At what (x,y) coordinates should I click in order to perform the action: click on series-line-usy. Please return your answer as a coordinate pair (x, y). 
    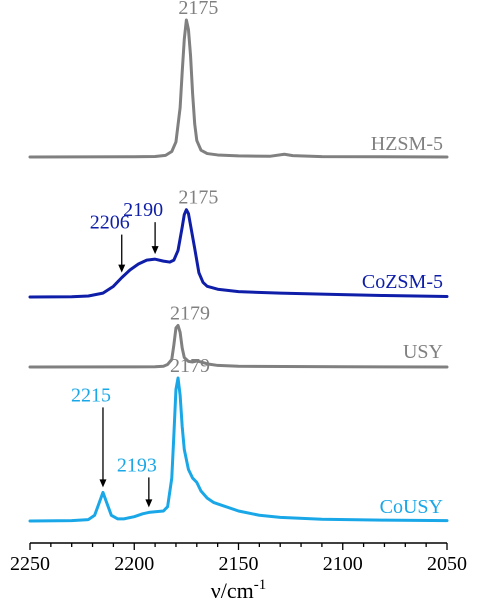
    Looking at the image, I should click on (238, 346).